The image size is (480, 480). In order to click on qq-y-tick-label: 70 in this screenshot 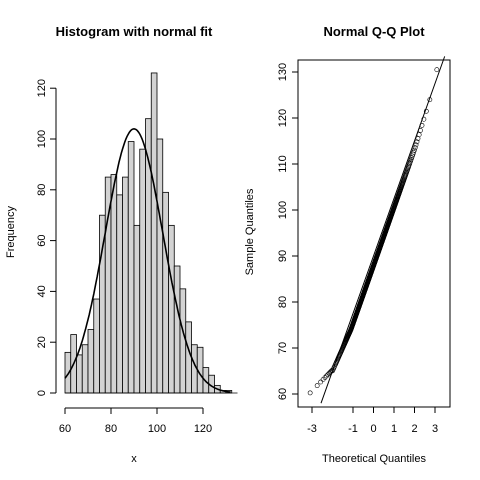, I will do `click(283, 348)`.